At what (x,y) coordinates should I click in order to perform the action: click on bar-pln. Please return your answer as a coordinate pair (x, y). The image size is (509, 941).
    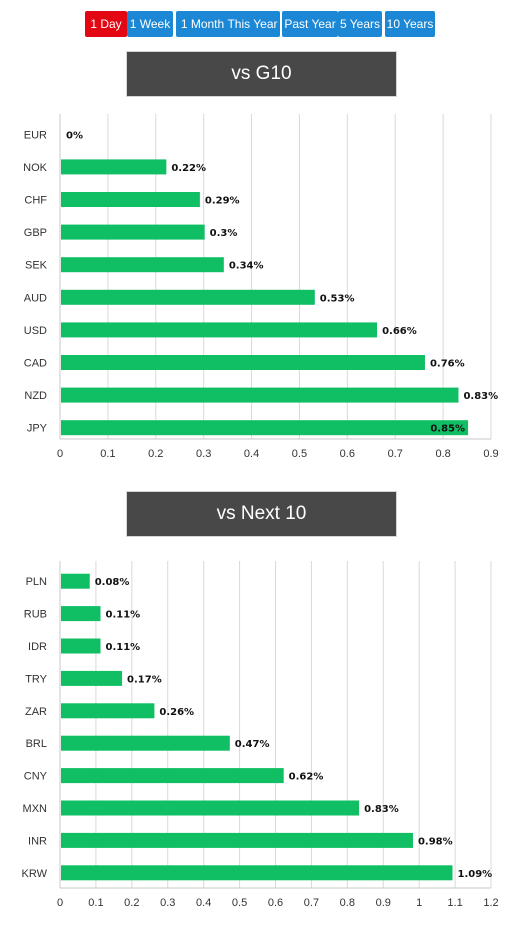
    Looking at the image, I should click on (75, 581).